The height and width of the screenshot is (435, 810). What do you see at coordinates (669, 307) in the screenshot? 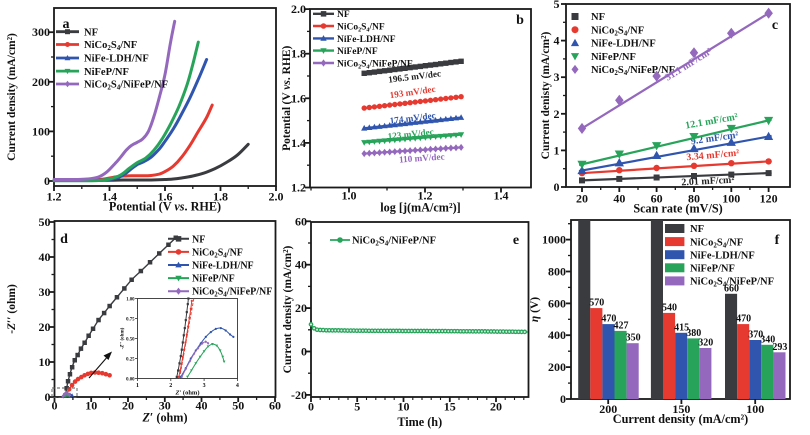
I see `svg-text: 540` at bounding box center [669, 307].